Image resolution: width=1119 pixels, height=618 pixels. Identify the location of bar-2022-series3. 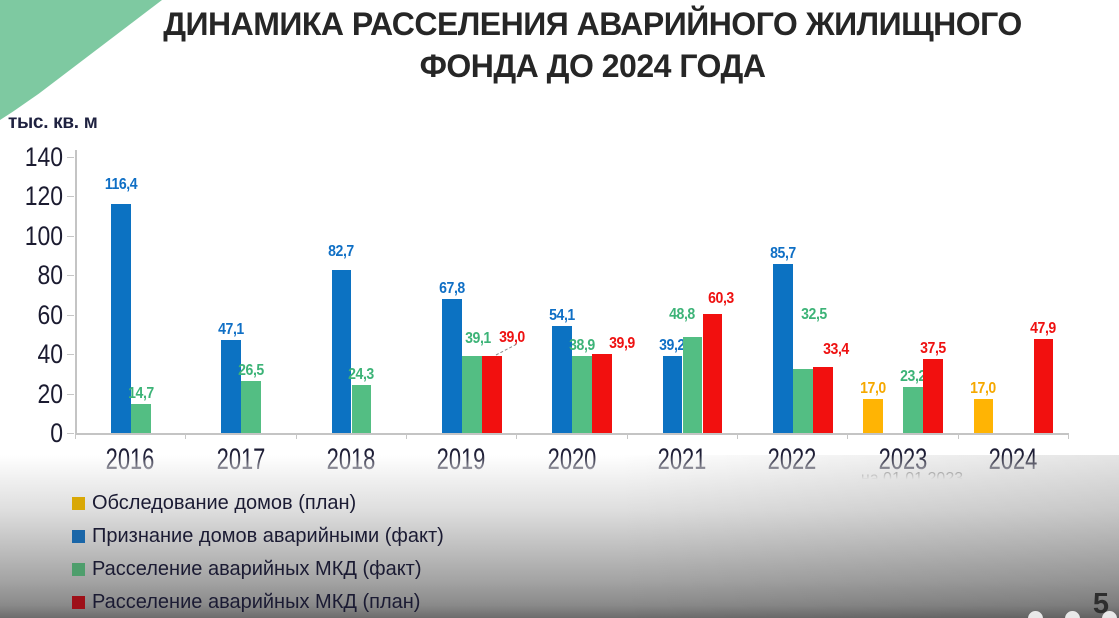
(823, 400).